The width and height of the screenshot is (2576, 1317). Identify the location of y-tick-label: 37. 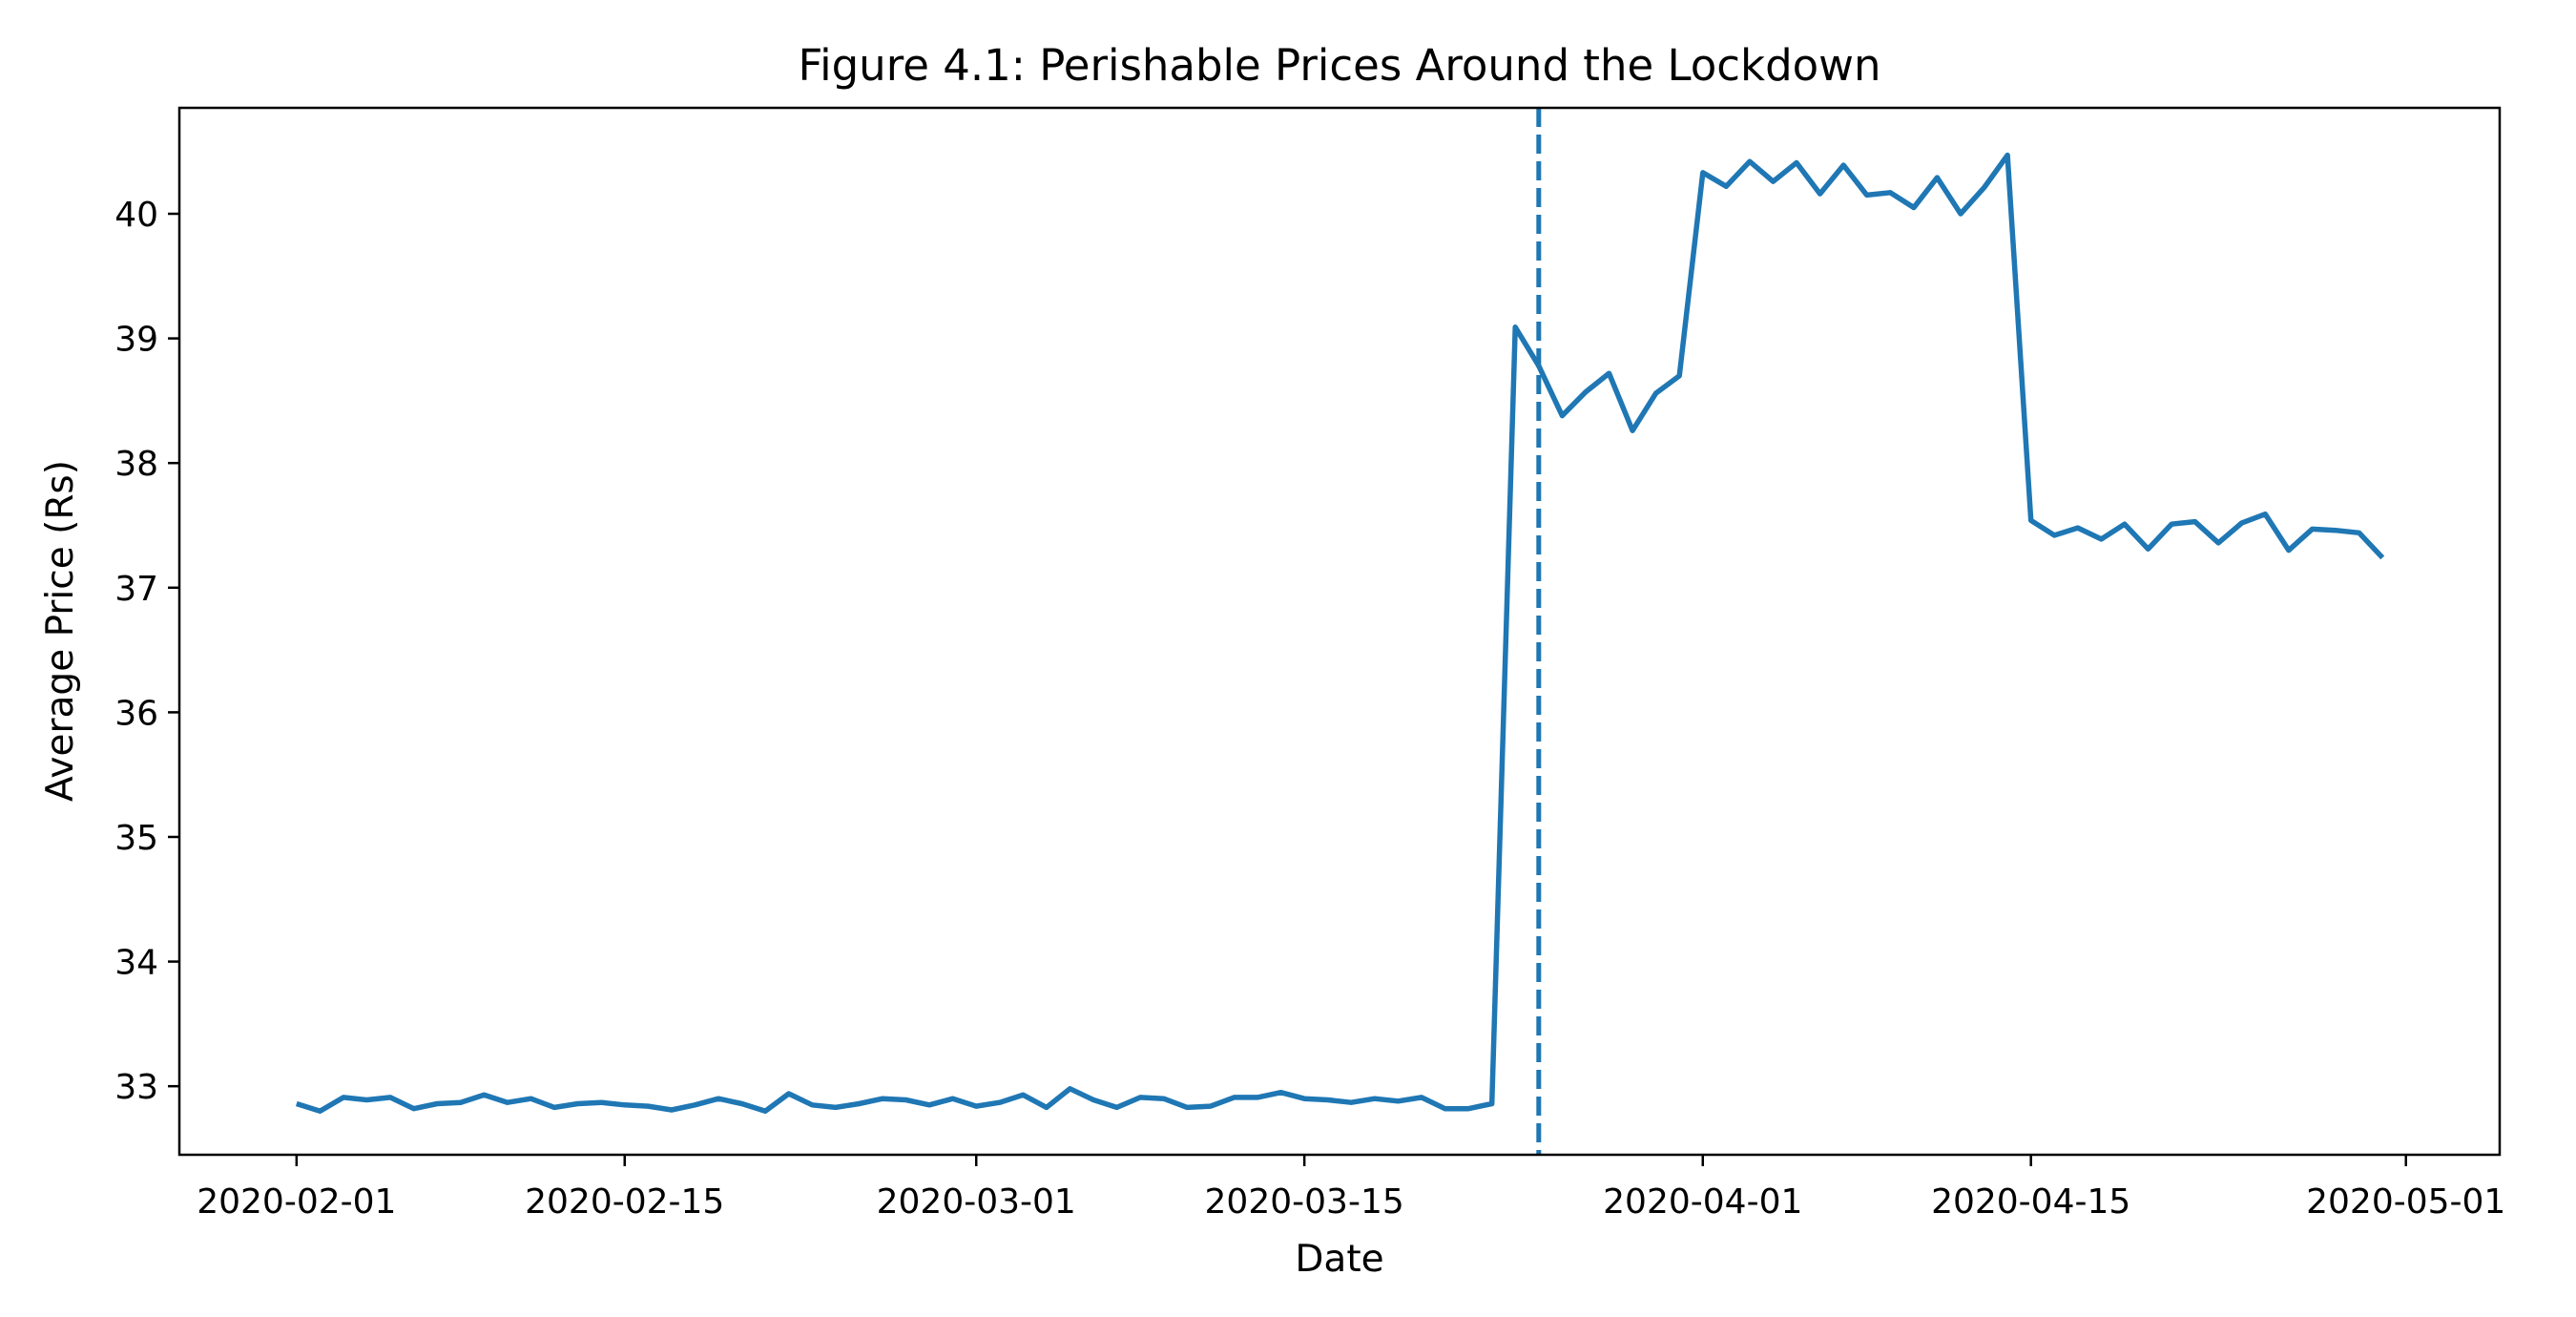
(136, 589).